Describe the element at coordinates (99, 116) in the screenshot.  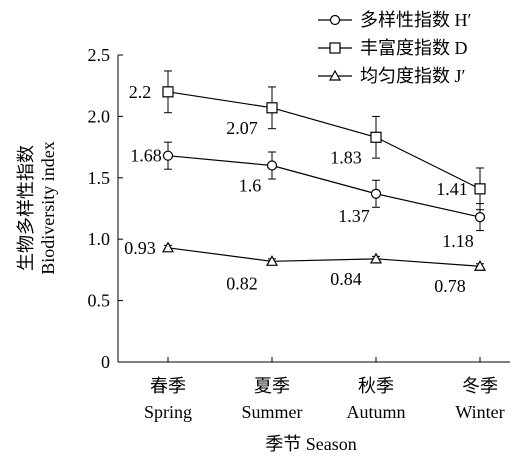
I see `y-tick-label: 2.0` at that location.